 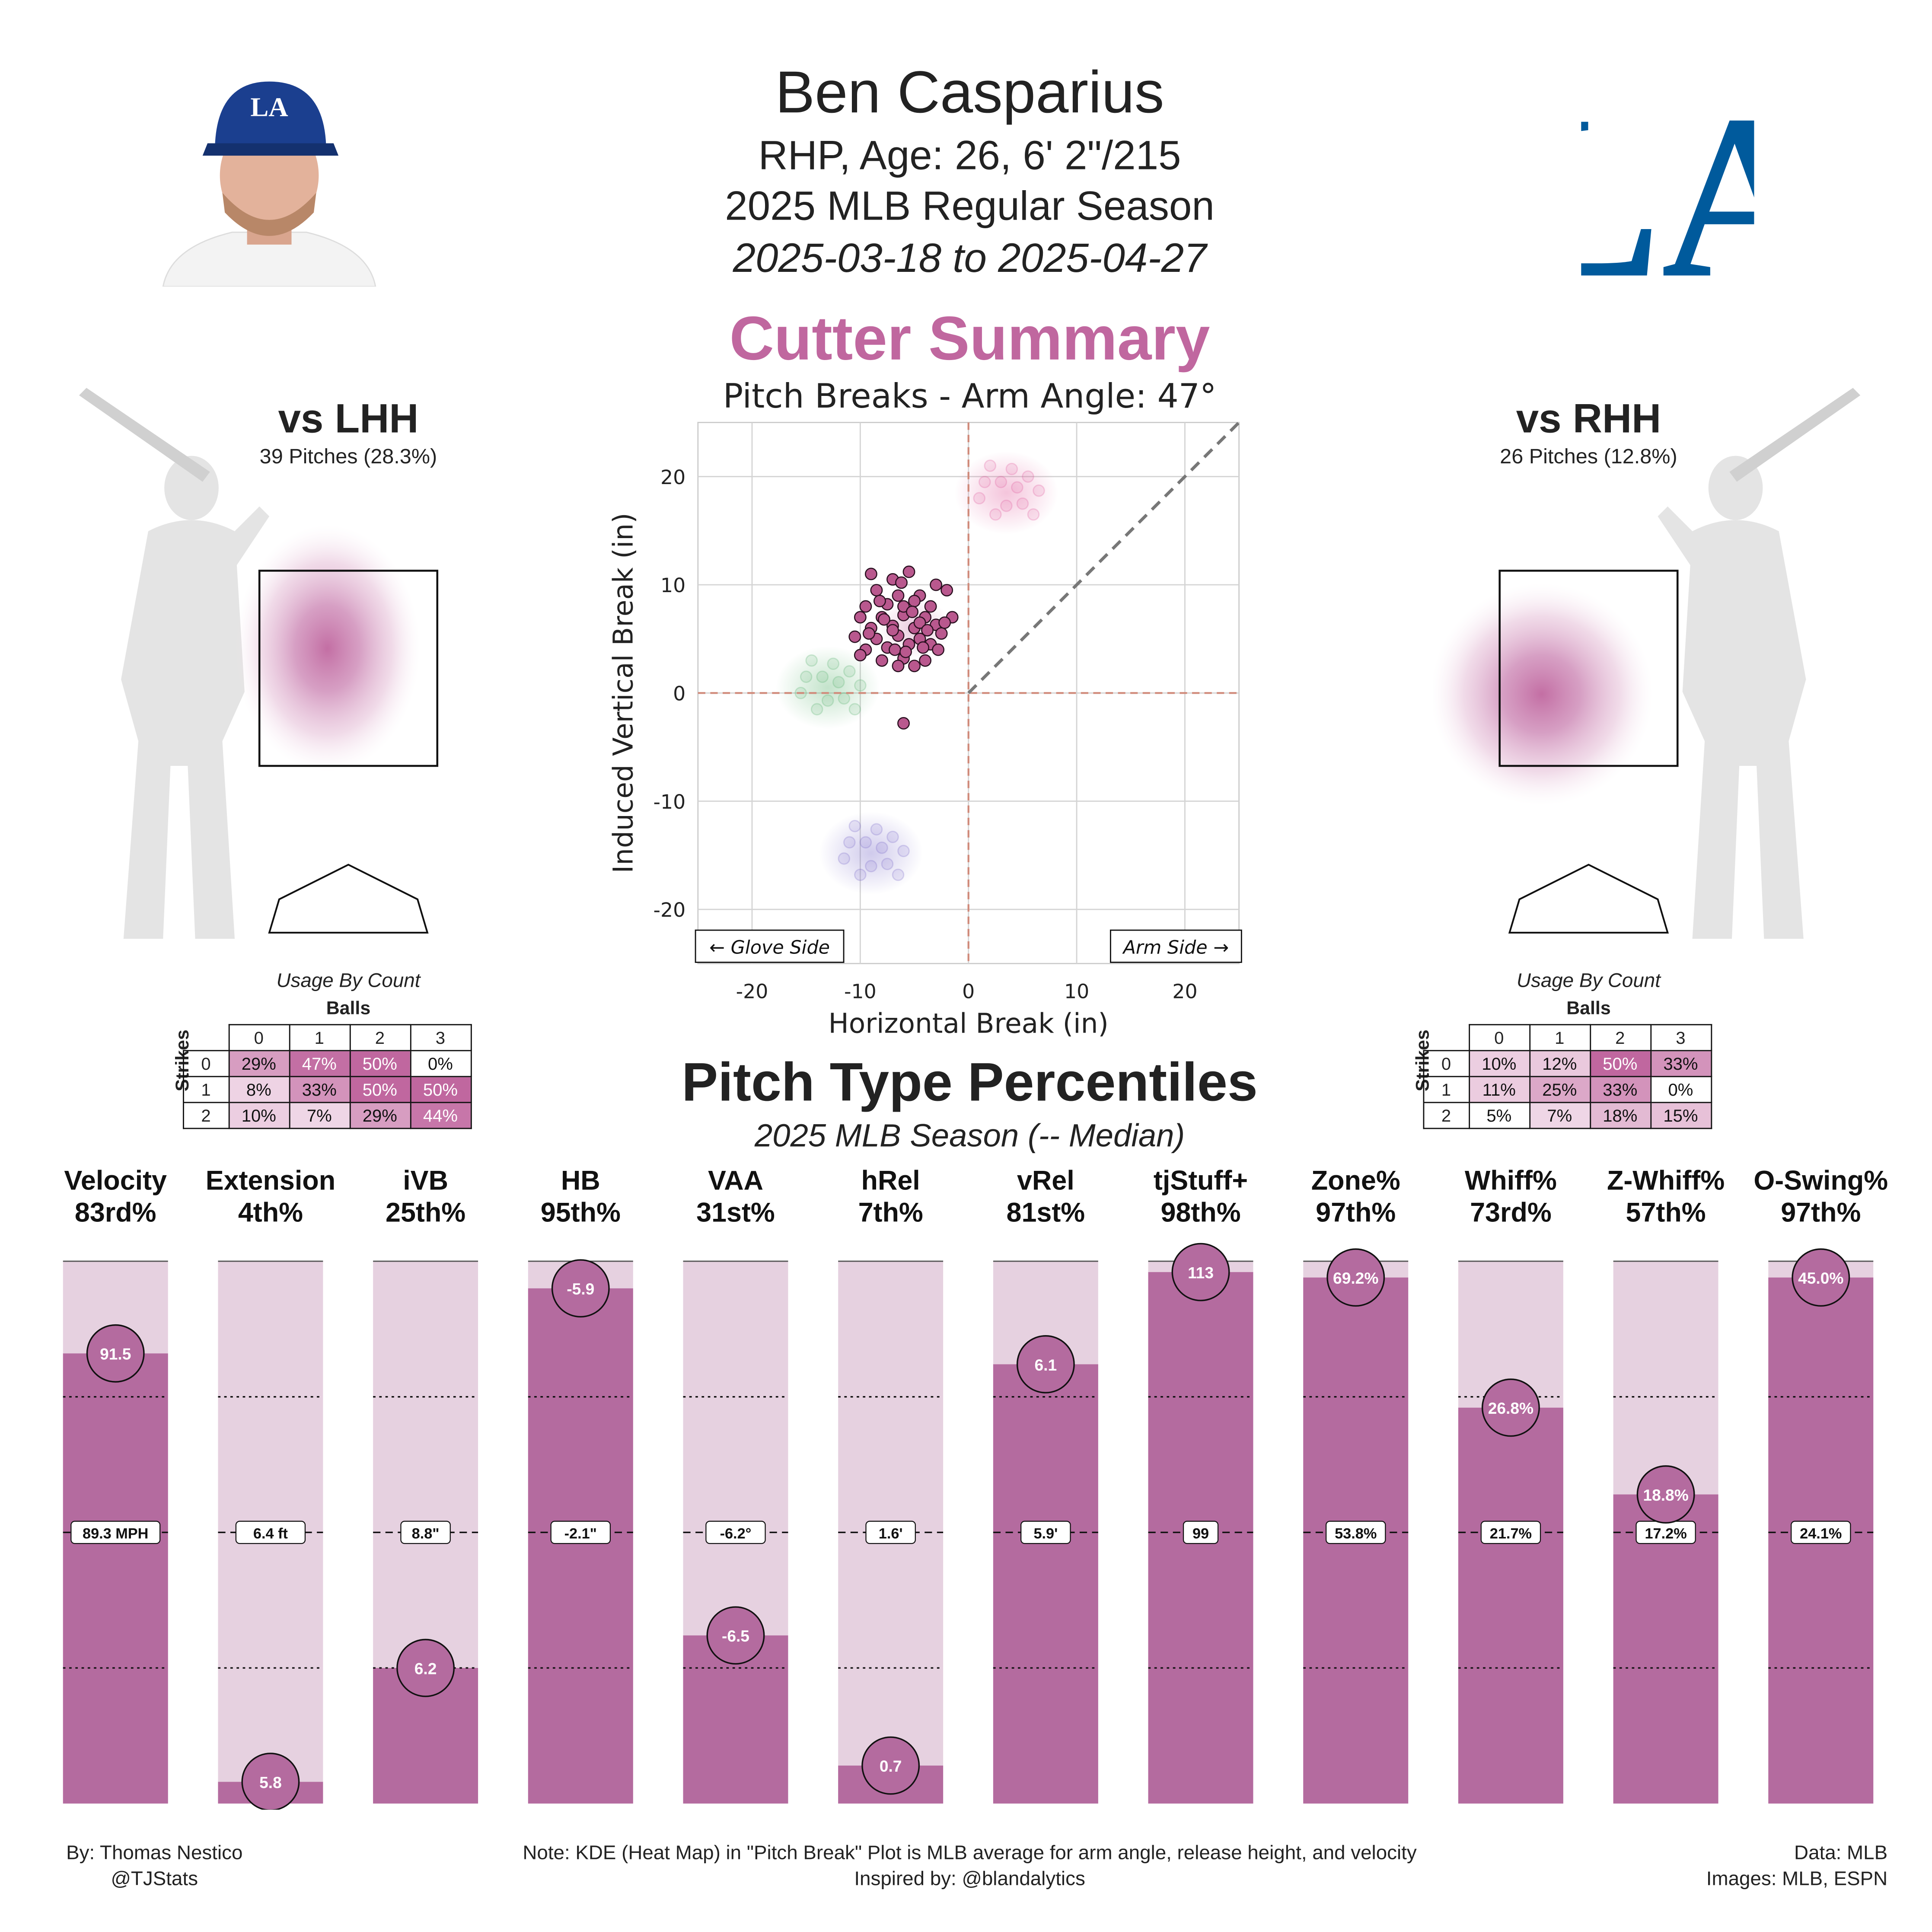 I want to click on footer-credits: By: Thomas Nestico @TJStats, so click(x=154, y=1867).